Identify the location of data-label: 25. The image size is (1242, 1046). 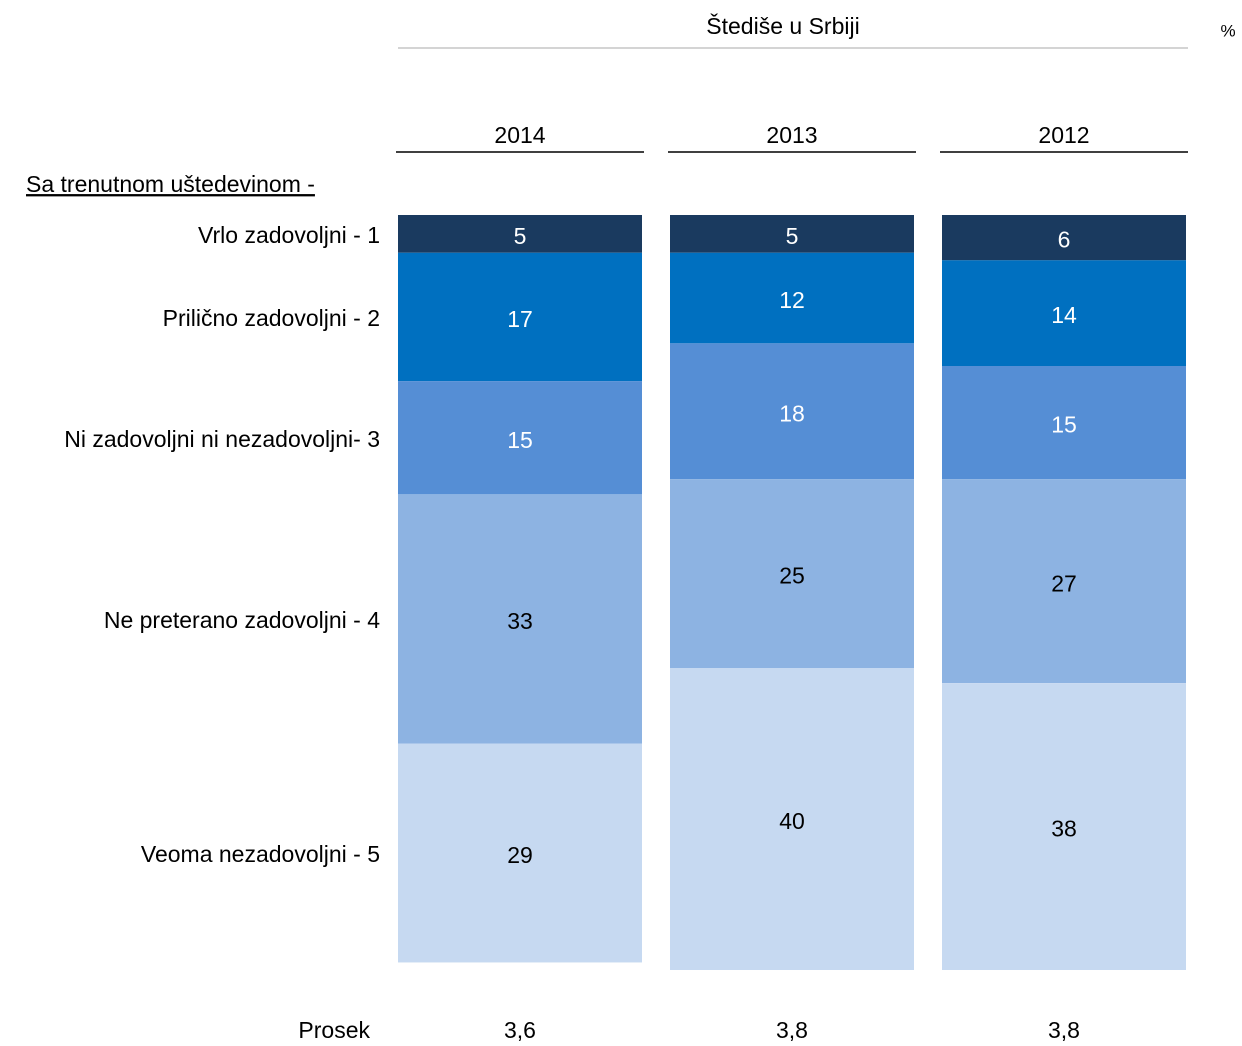
(792, 576).